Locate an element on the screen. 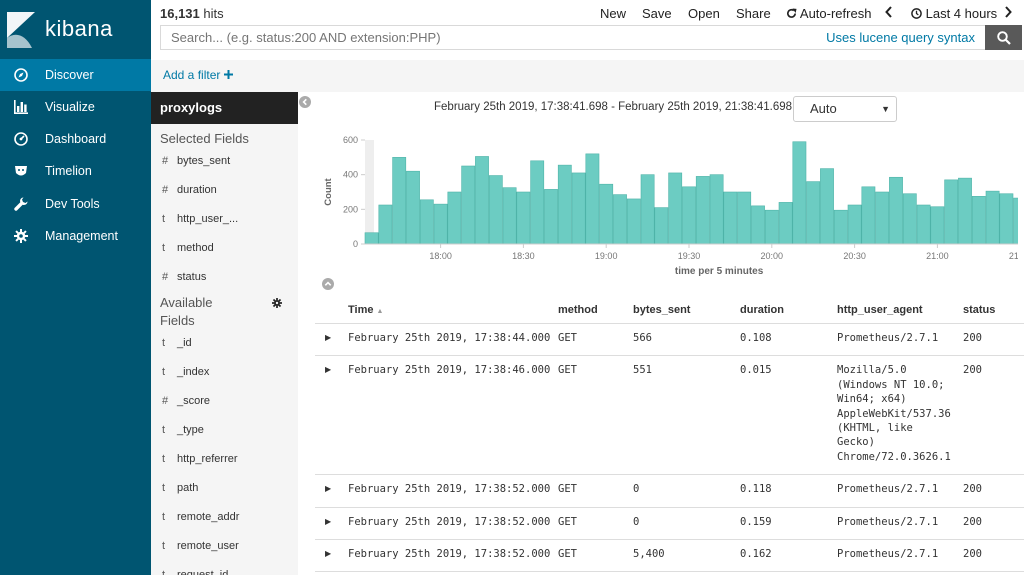 The width and height of the screenshot is (1024, 575). field-name: remote_addr is located at coordinates (208, 517).